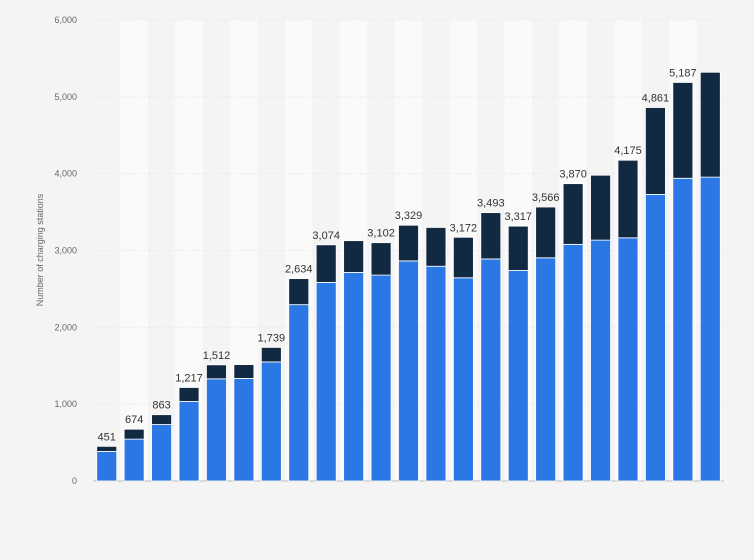 This screenshot has width=754, height=560. What do you see at coordinates (546, 198) in the screenshot?
I see `data-label: 3,566` at bounding box center [546, 198].